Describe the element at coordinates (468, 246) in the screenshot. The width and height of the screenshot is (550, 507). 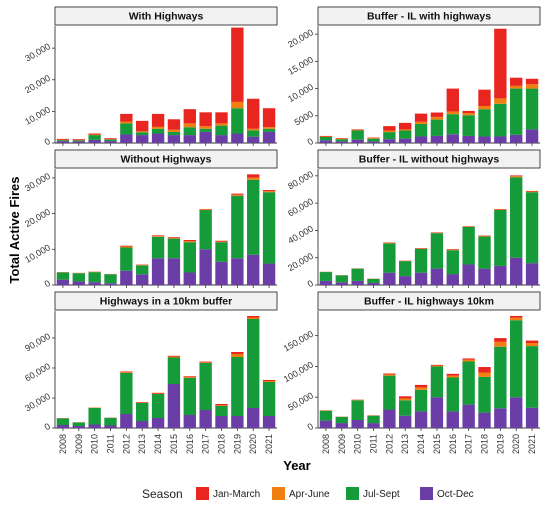
I see `bar-segment-jul-sept-2017` at that location.